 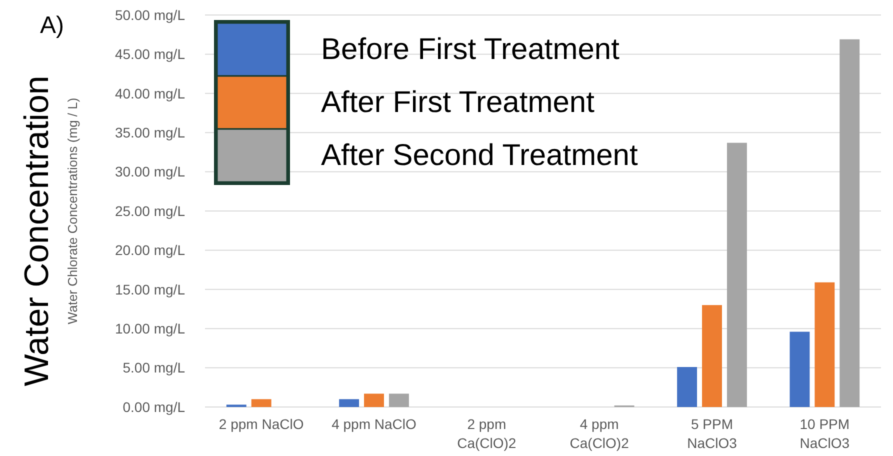 I want to click on x-tick-label: 4 ppm Ca(ClO)2, so click(x=600, y=433).